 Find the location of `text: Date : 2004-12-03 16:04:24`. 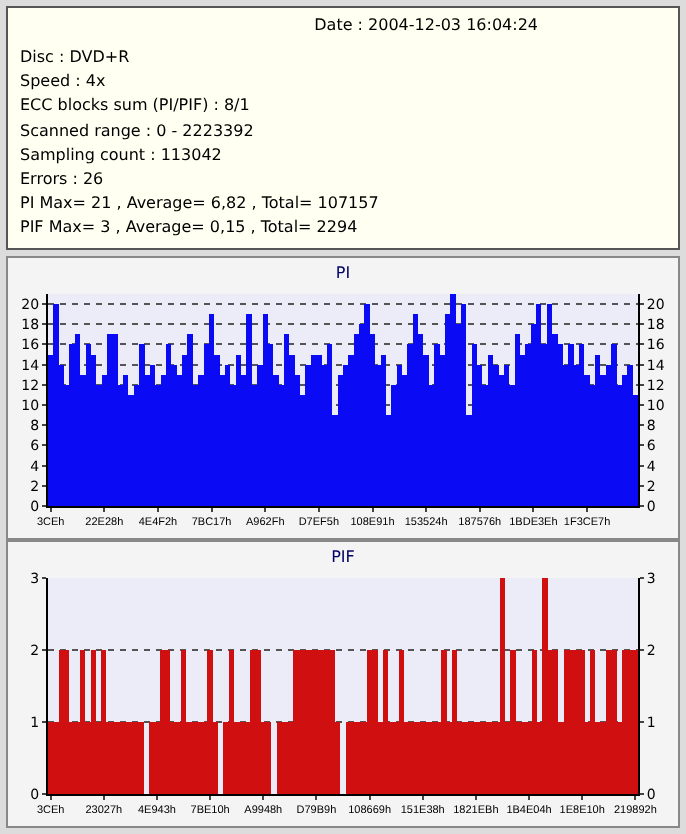

text: Date : 2004-12-03 16:04:24 is located at coordinates (426, 26).